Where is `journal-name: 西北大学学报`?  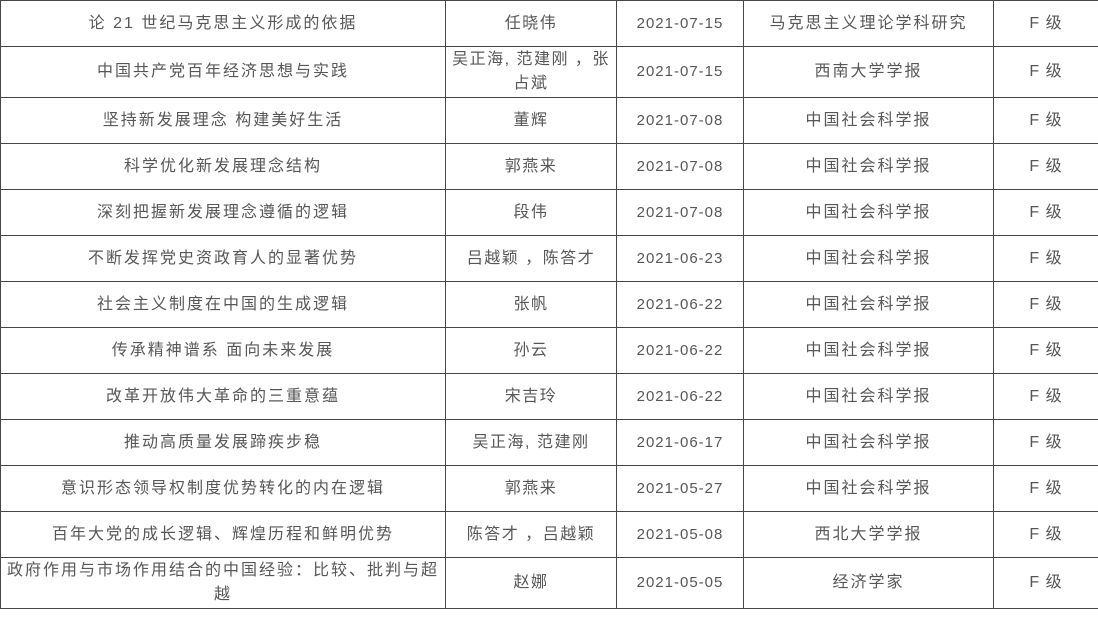
journal-name: 西北大学学报 is located at coordinates (868, 534).